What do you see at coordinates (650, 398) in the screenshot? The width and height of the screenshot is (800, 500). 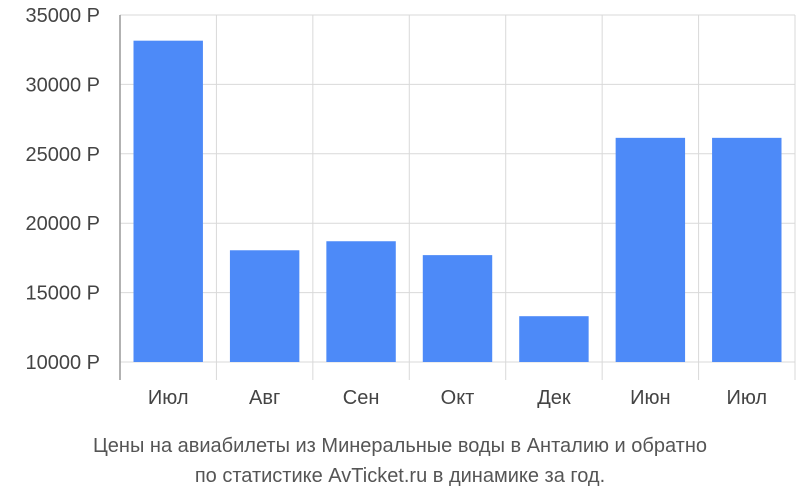 I see `x-tick-label: Июн` at bounding box center [650, 398].